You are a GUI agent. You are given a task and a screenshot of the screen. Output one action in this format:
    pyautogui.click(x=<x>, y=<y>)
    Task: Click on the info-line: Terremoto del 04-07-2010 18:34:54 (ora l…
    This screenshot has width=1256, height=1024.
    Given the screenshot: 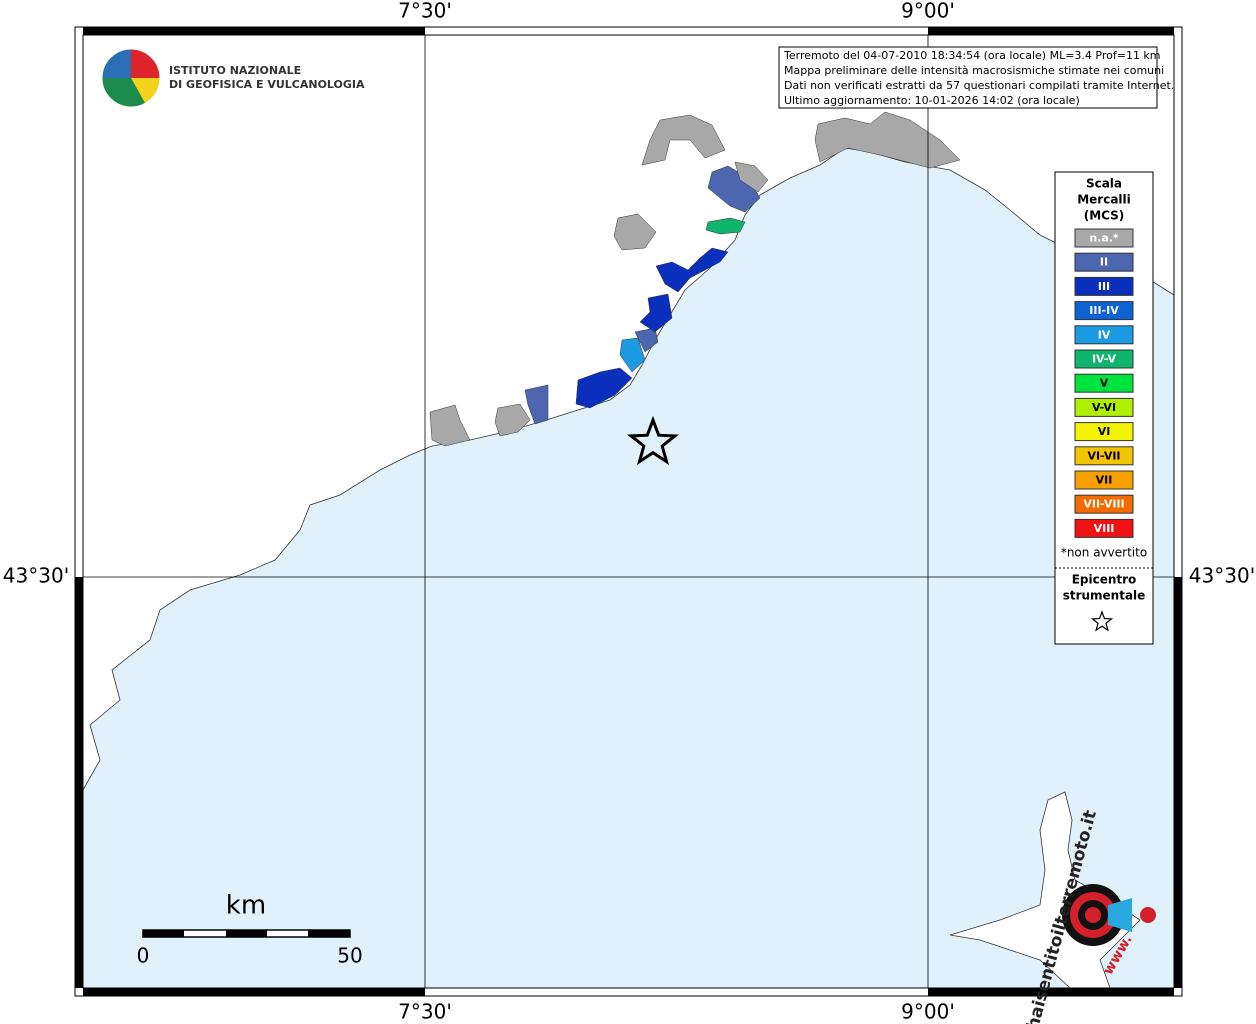 What is the action you would take?
    pyautogui.click(x=972, y=55)
    